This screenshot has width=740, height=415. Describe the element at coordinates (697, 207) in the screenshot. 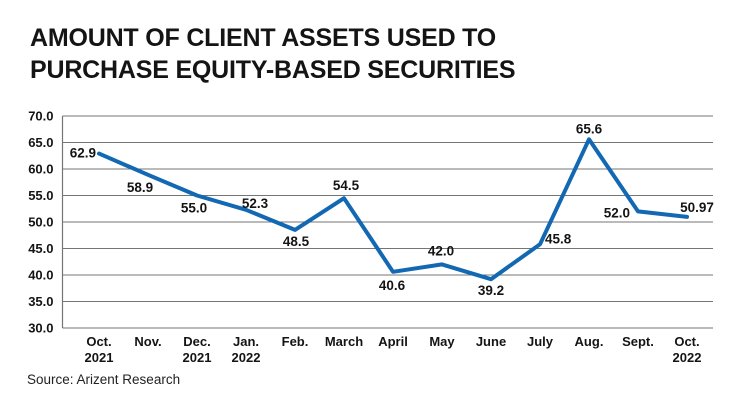

I see `data-point-label: 50.97` at that location.